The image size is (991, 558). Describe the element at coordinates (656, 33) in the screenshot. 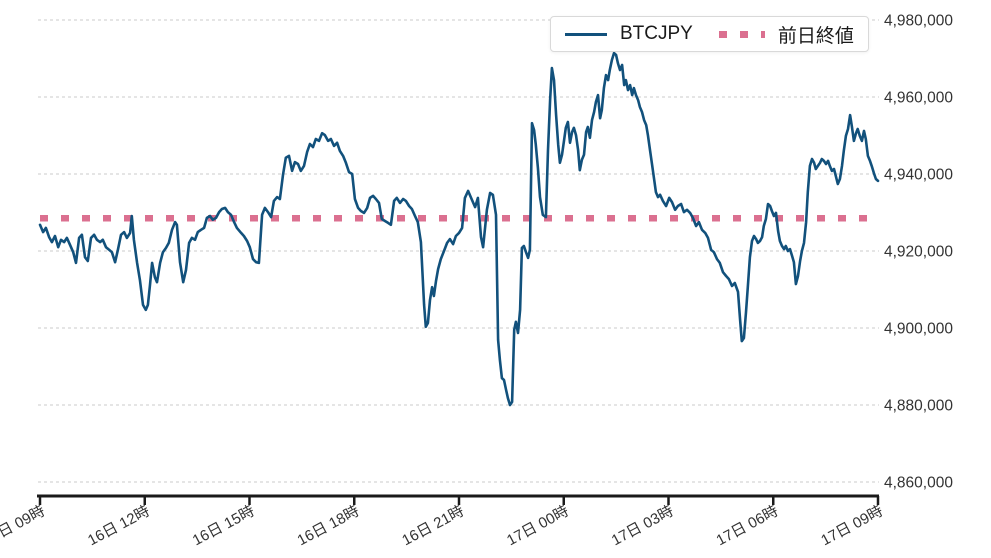

I see `legend-label-btcjpy: BTCJPY` at that location.